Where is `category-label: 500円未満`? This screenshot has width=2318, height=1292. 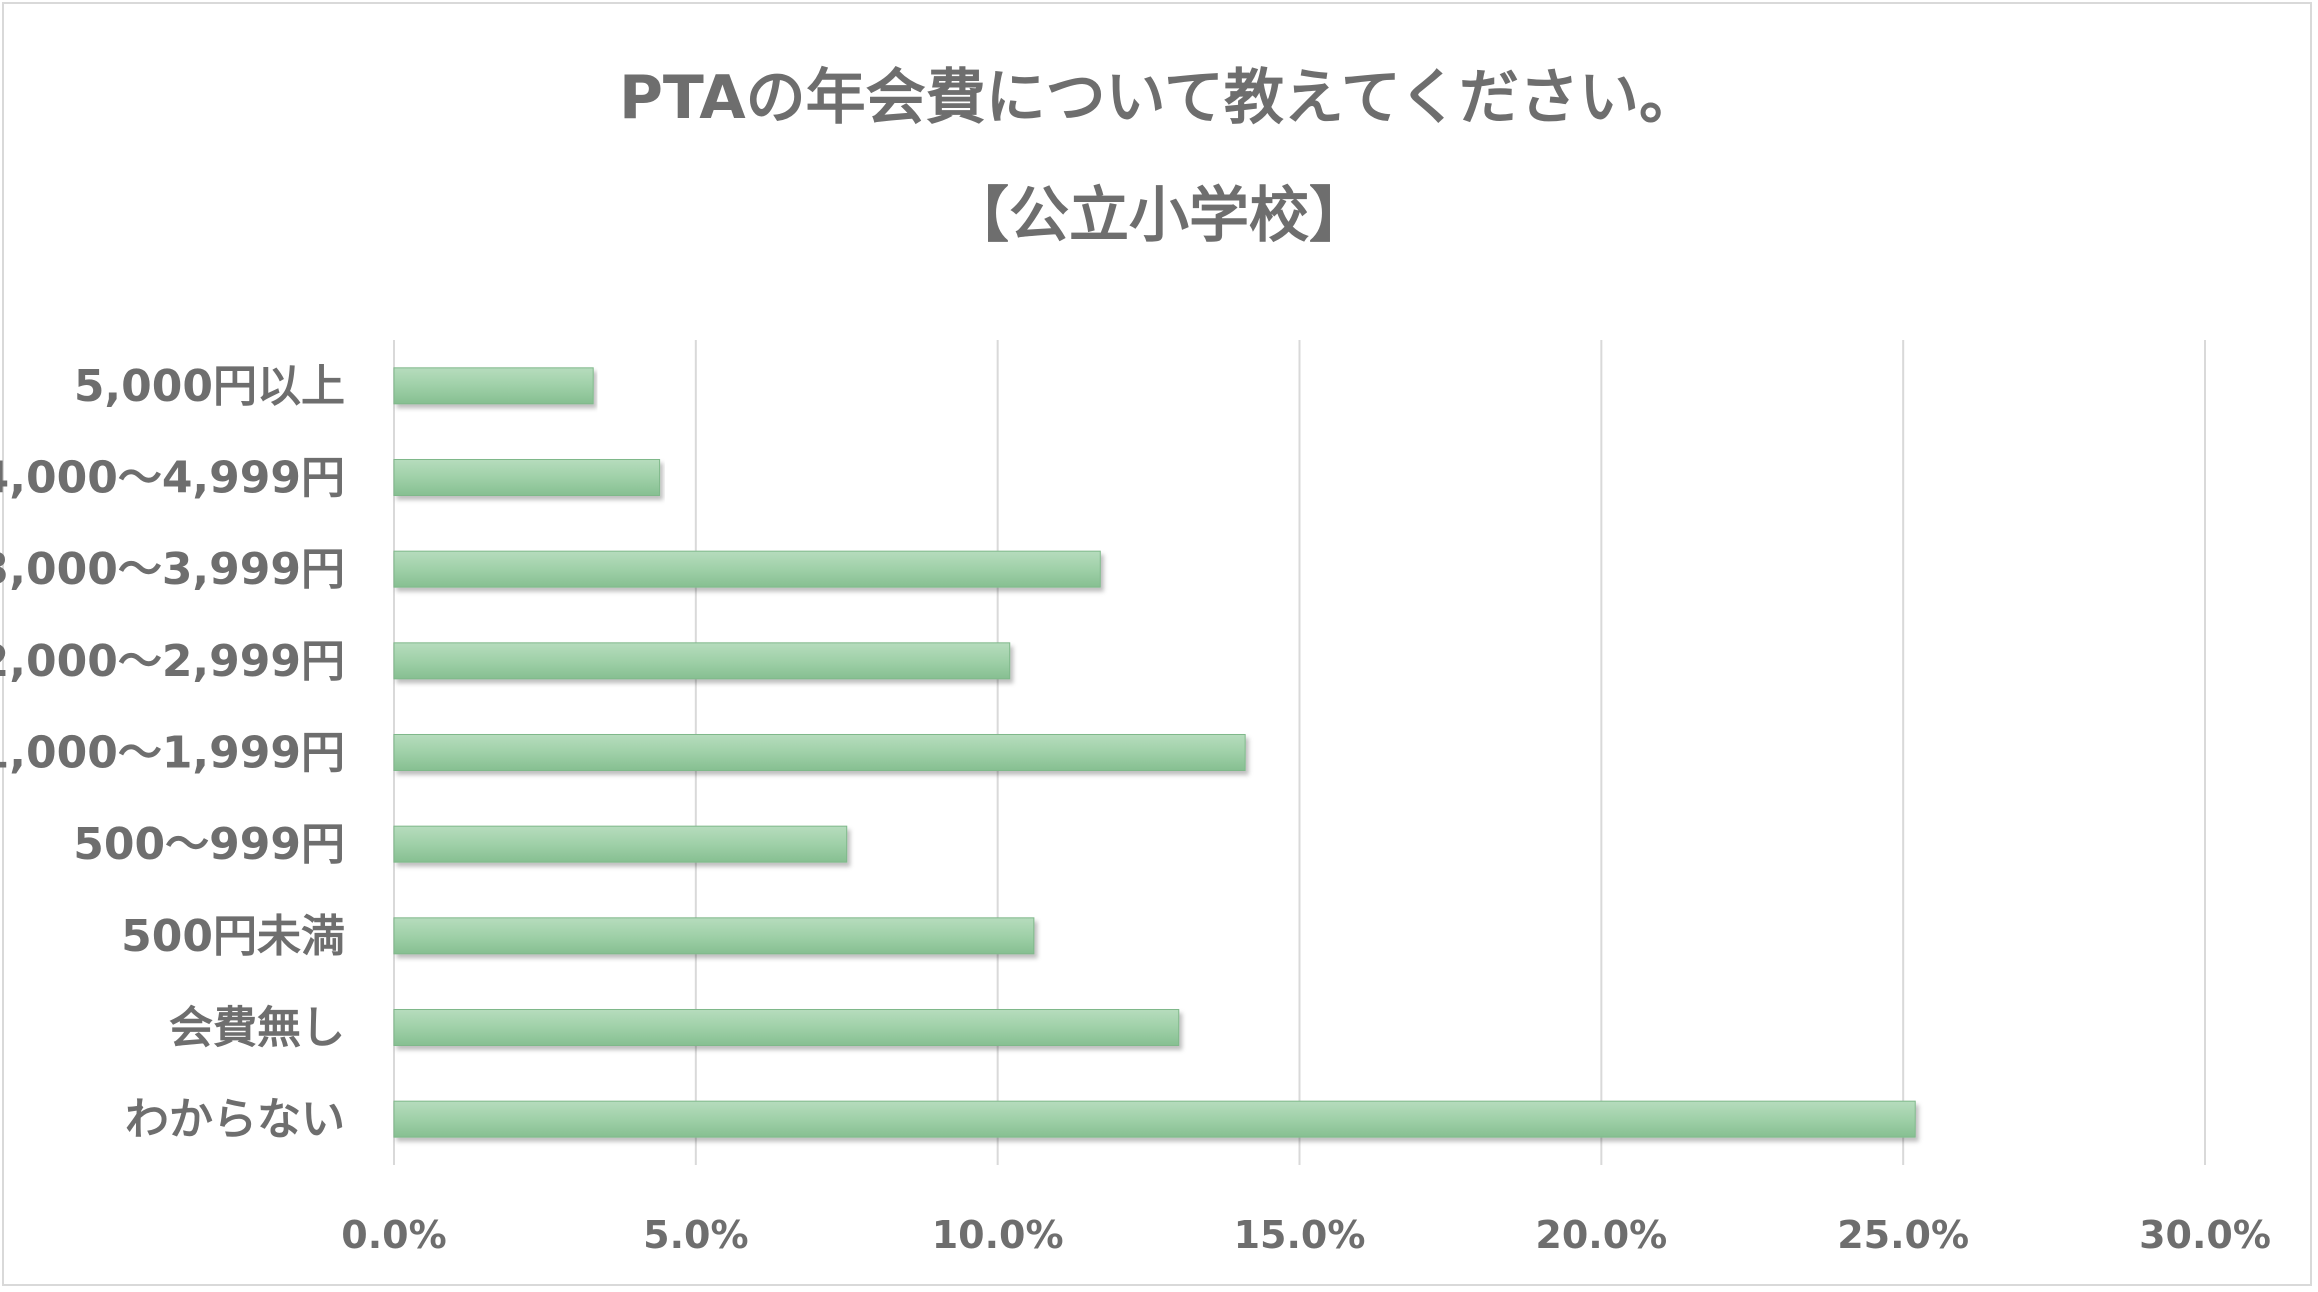
category-label: 500円未満 is located at coordinates (233, 936).